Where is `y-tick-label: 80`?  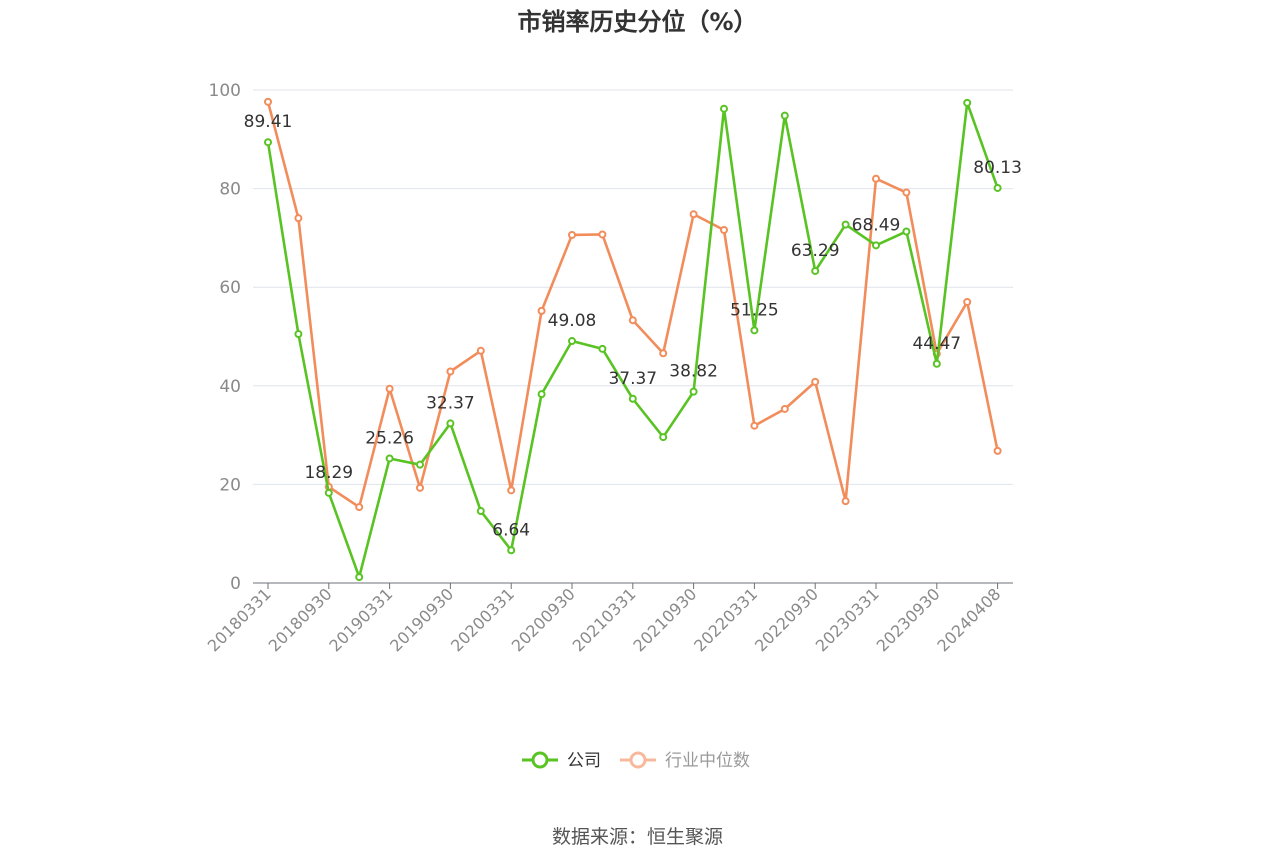 y-tick-label: 80 is located at coordinates (230, 190).